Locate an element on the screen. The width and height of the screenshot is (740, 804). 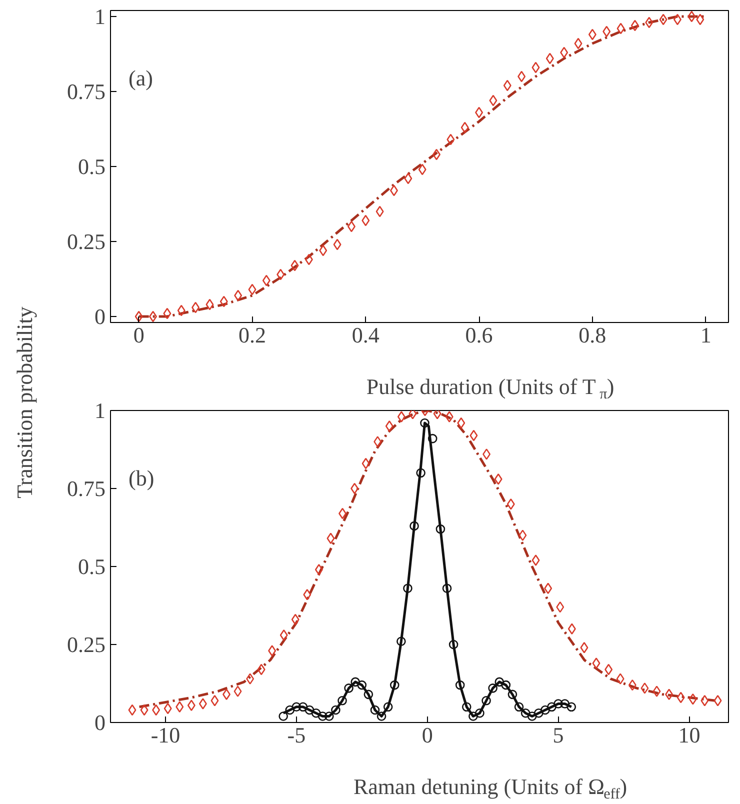
annotation: (b) is located at coordinates (141, 478).